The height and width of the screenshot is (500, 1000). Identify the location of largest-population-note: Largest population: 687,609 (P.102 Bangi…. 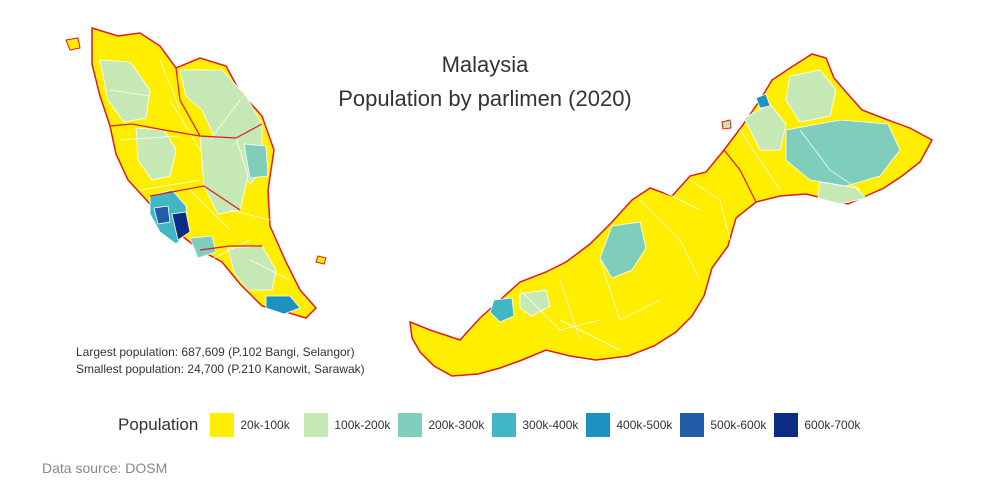
(215, 352).